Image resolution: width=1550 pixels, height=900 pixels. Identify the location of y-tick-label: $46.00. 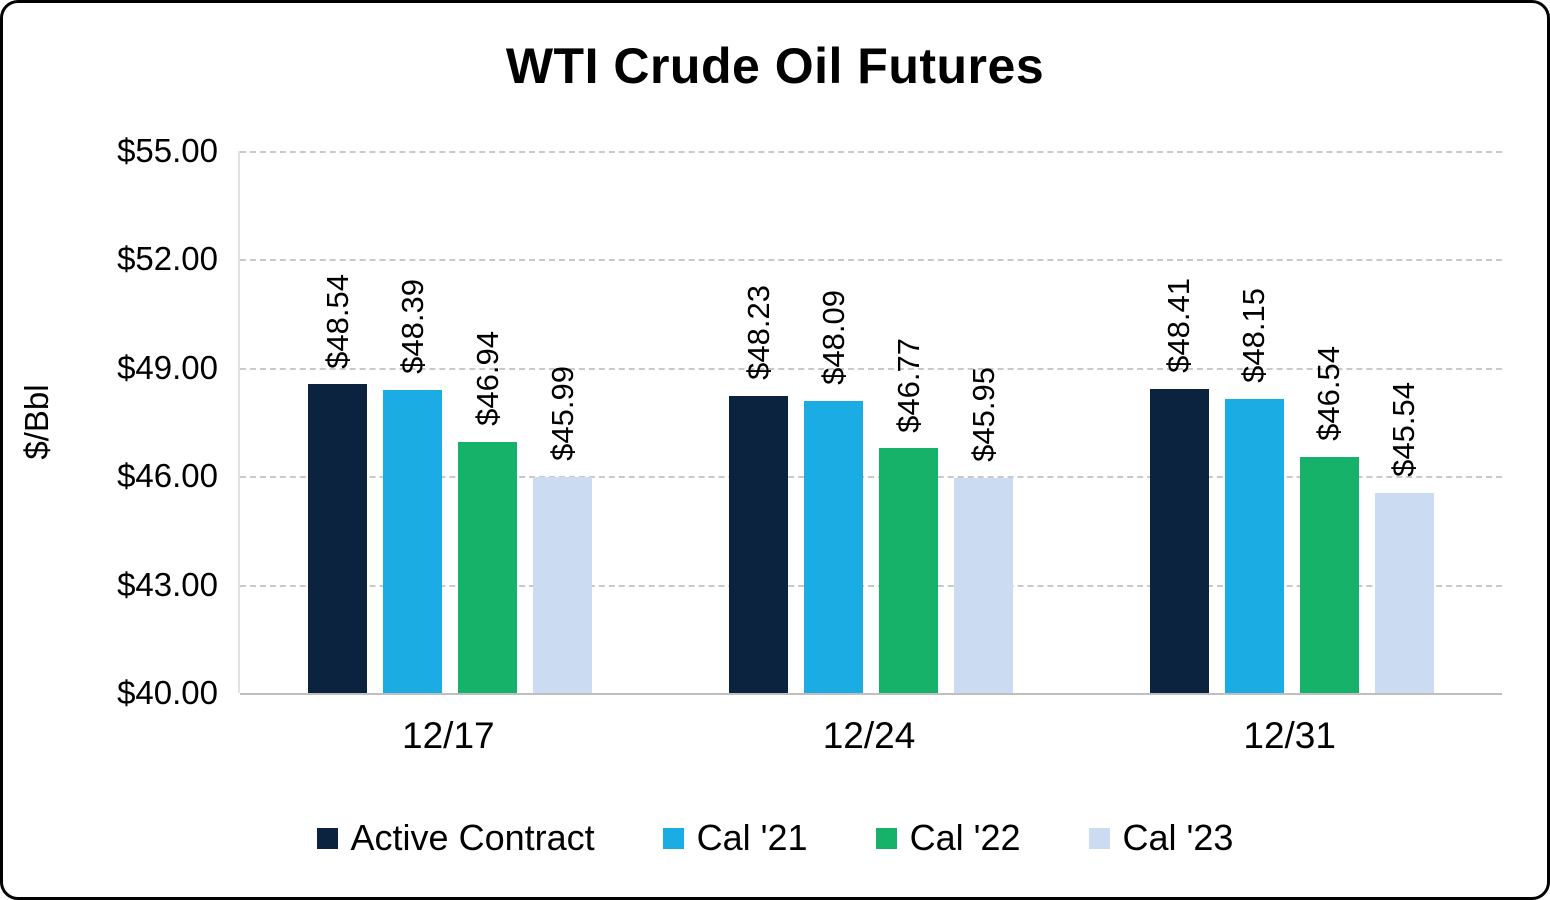
(167, 476).